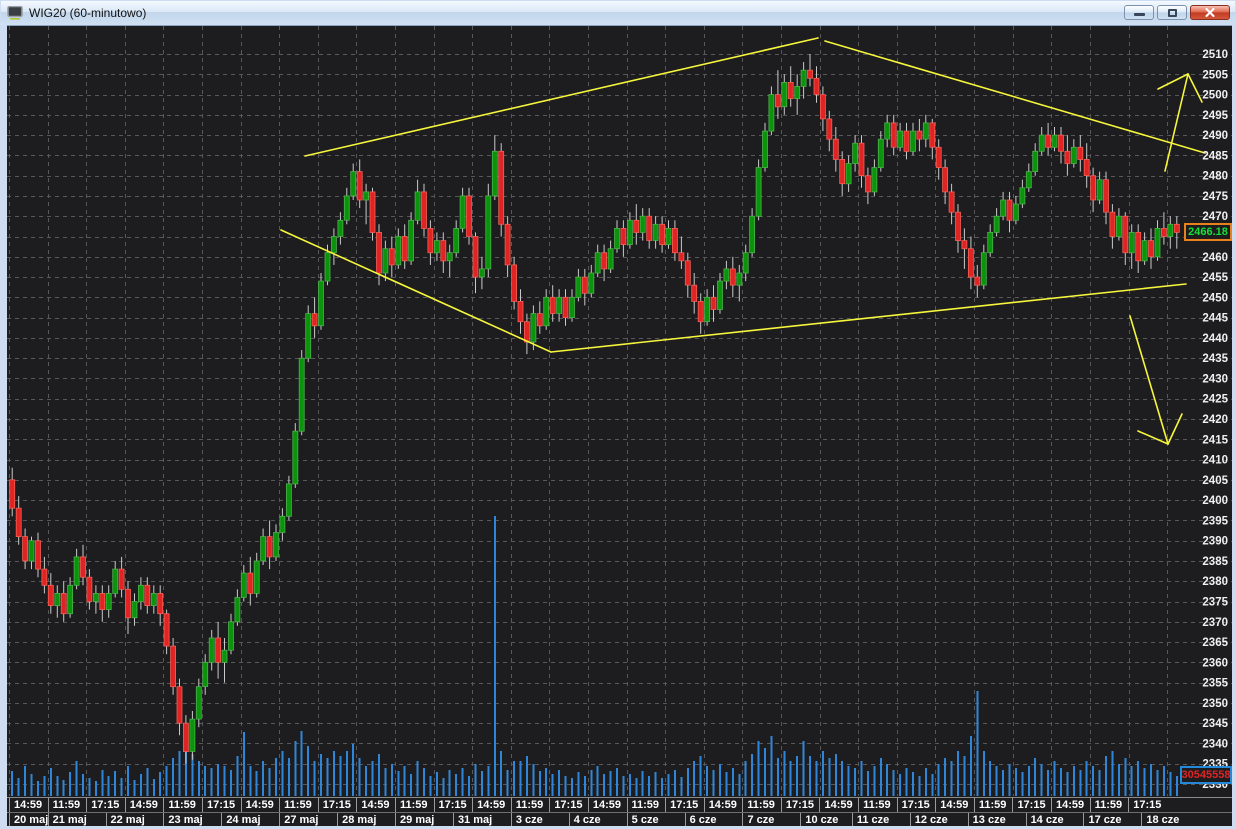  I want to click on price-tick-label: 2435, so click(1215, 359).